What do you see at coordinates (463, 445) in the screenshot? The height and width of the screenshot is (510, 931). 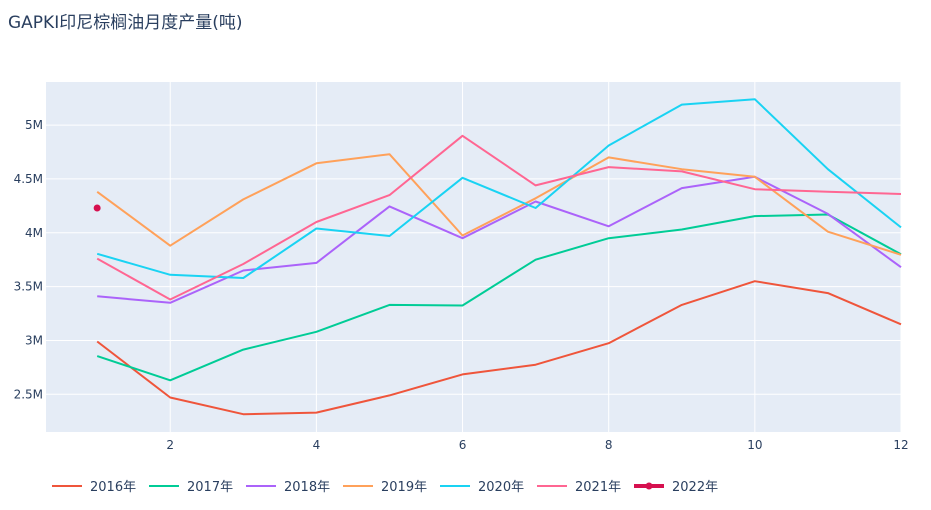 I see `x-tick-label: 6` at bounding box center [463, 445].